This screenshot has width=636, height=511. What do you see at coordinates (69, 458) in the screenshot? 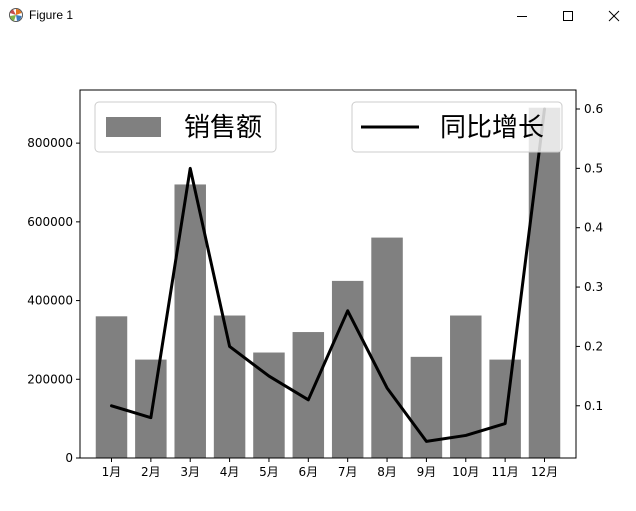
I see `y-left-tick-label: 0` at bounding box center [69, 458].